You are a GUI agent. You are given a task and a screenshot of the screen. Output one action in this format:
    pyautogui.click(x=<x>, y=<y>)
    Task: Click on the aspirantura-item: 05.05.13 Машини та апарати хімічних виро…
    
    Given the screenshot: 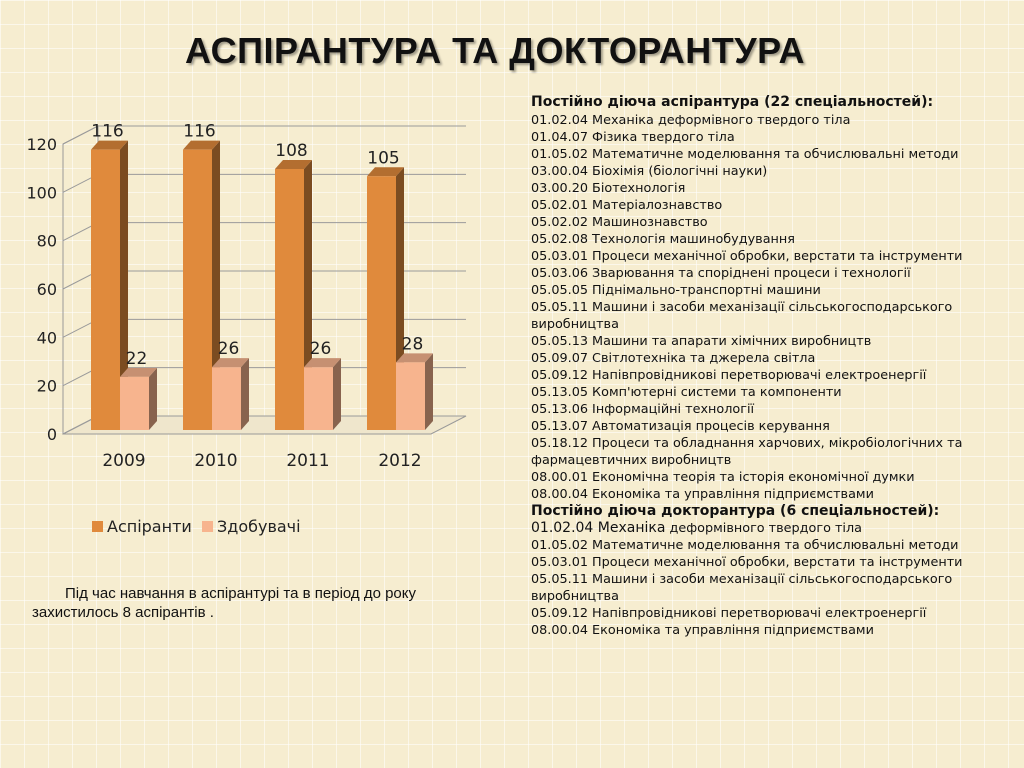 What is the action you would take?
    pyautogui.click(x=701, y=341)
    